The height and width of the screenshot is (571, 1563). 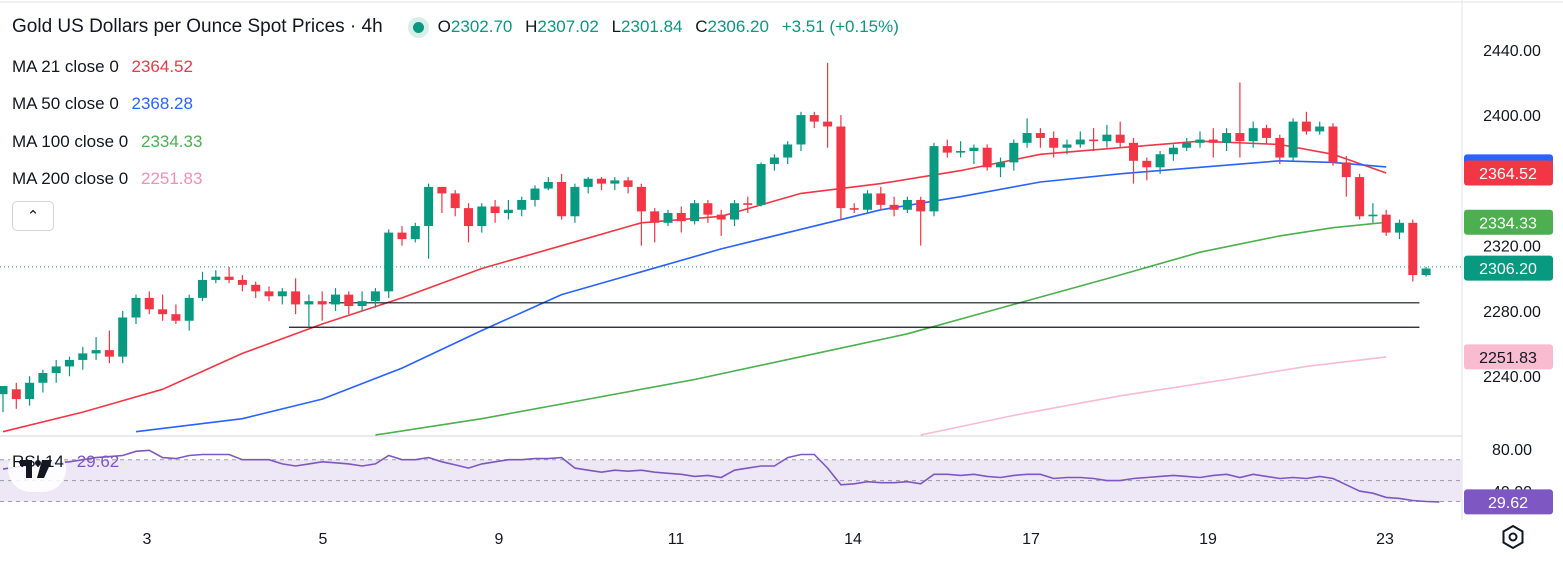 I want to click on open-value: 2302.70, so click(x=481, y=26).